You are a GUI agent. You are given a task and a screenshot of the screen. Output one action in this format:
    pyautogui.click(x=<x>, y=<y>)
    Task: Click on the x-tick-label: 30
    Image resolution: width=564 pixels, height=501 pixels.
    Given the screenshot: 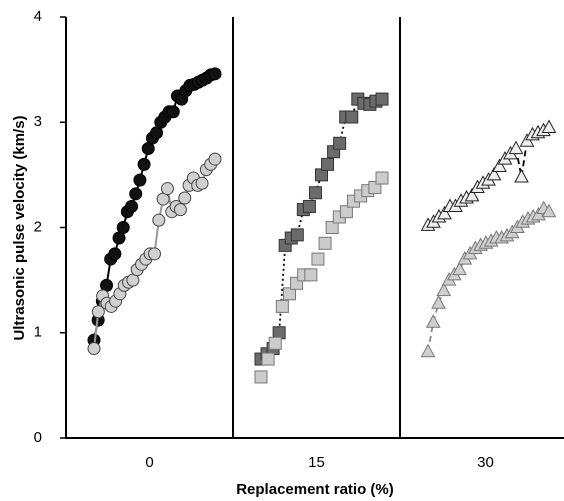 What is the action you would take?
    pyautogui.click(x=485, y=462)
    